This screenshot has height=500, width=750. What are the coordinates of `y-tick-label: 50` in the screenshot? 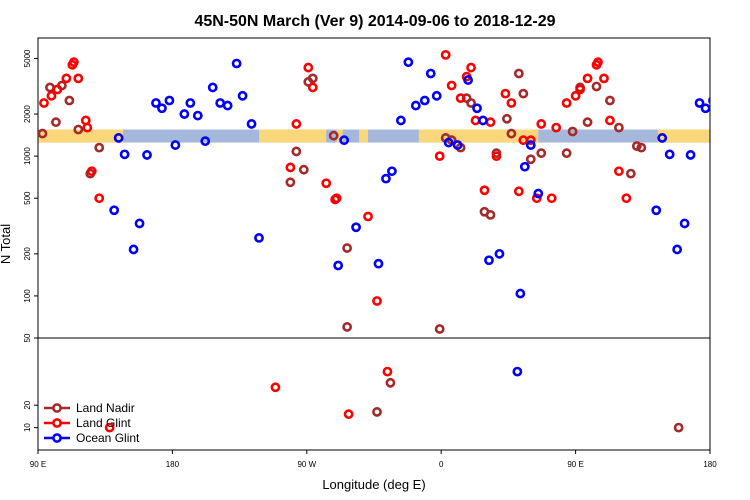 It's located at (27, 337).